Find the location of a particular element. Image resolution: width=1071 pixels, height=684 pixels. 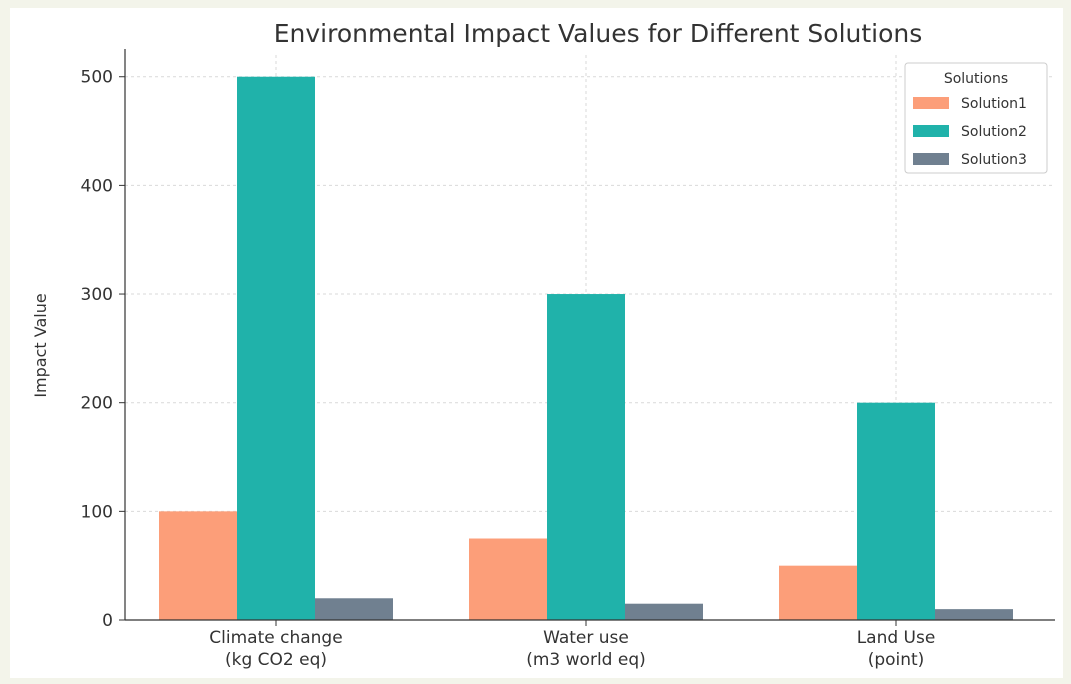

y-tick-label: 0 is located at coordinates (107, 621).